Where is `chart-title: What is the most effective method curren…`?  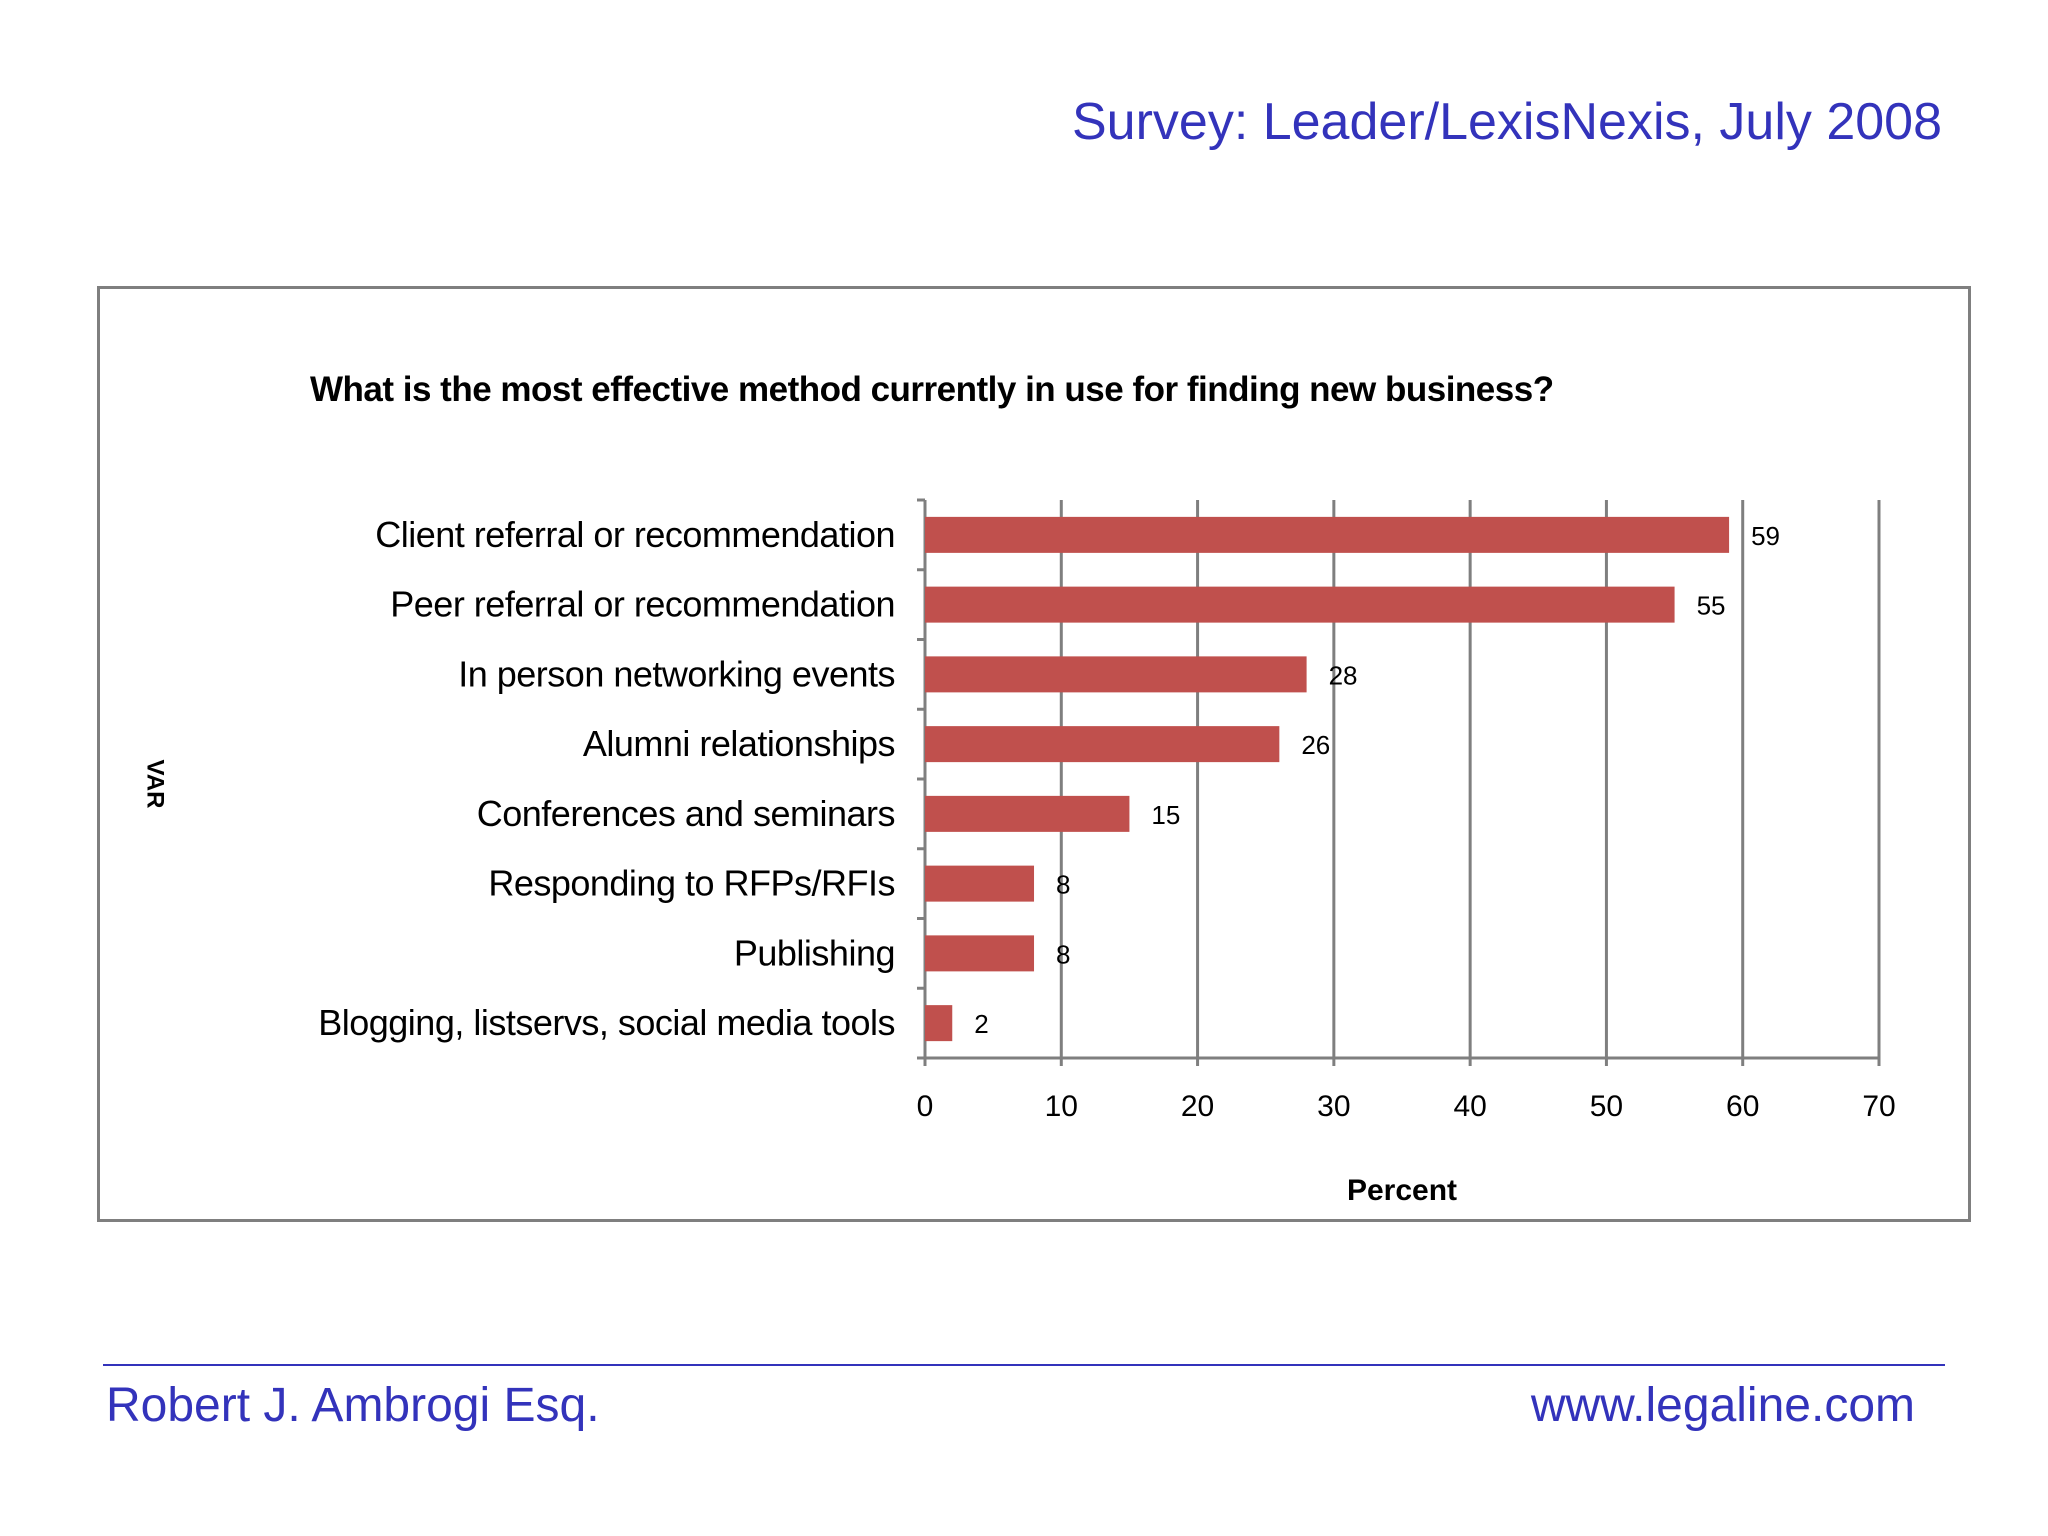
chart-title: What is the most effective method curren… is located at coordinates (932, 389).